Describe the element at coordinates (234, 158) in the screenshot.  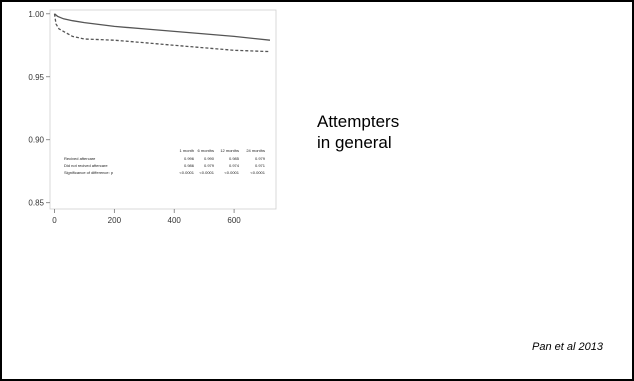
I see `table-cell: 0.985` at that location.